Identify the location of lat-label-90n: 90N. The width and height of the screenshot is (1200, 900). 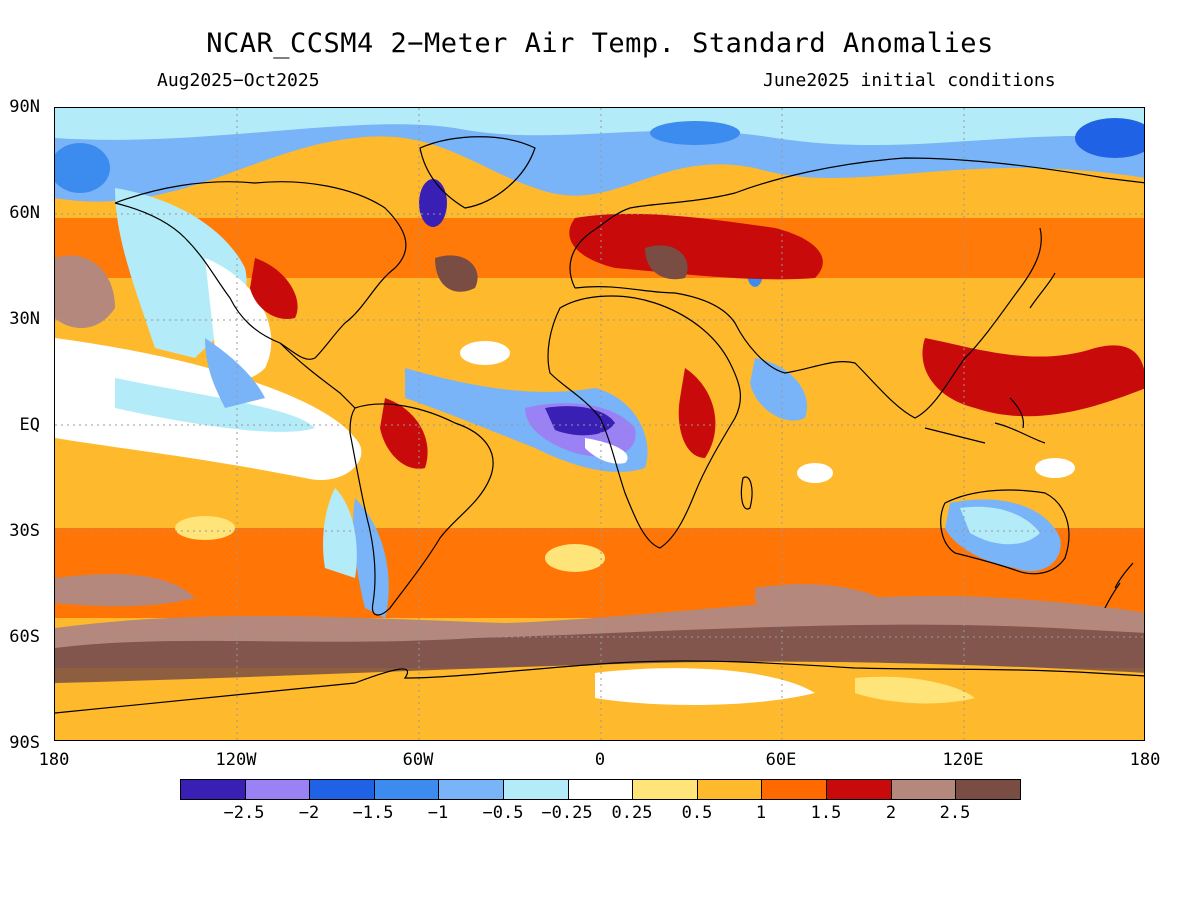
(24, 107).